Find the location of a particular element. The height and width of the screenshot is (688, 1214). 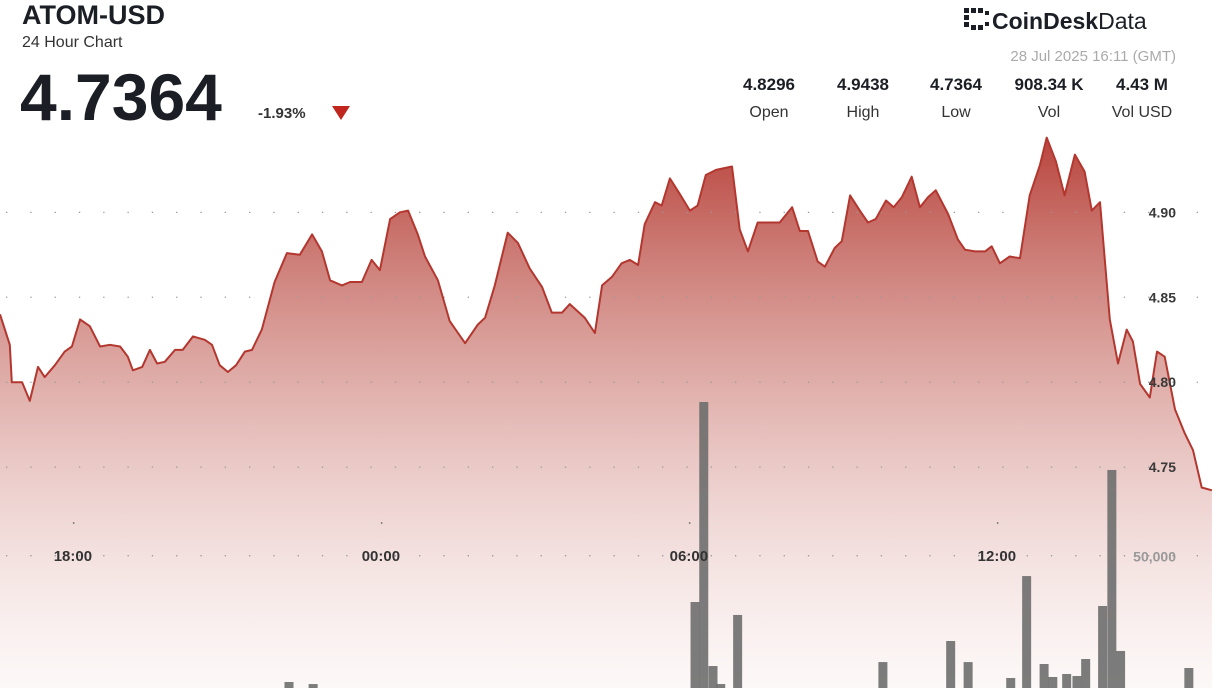

brand-logo is located at coordinates (976, 19).